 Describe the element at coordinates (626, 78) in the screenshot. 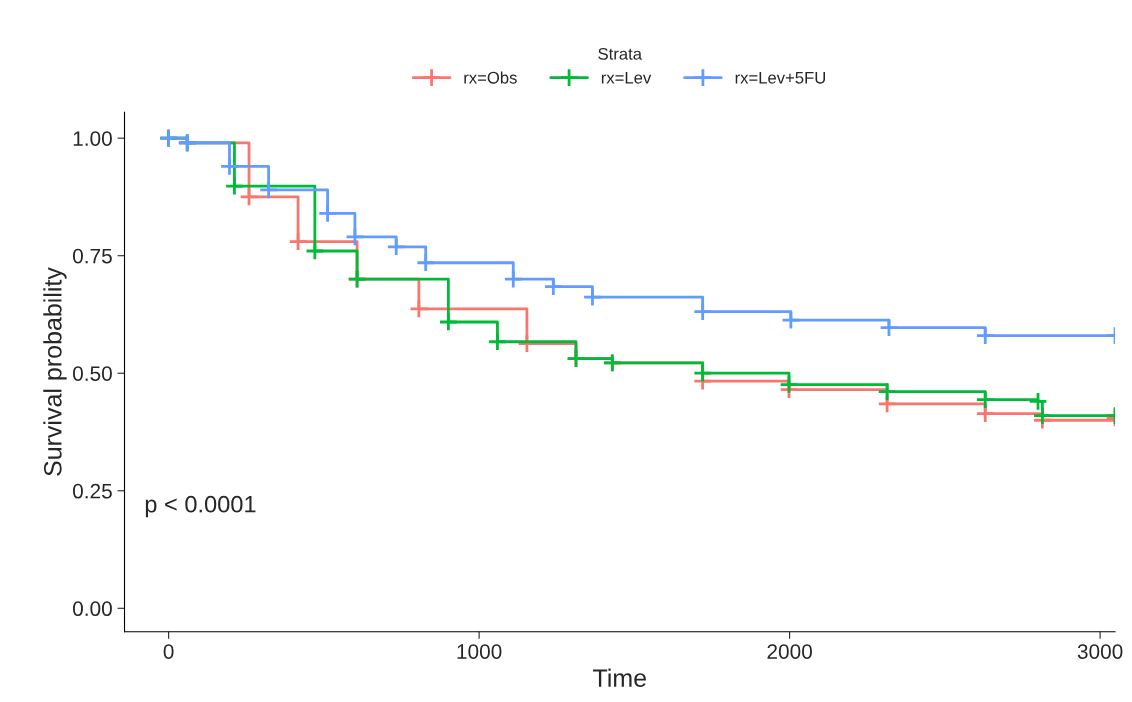

I see `legend-label: rx=Lev` at that location.